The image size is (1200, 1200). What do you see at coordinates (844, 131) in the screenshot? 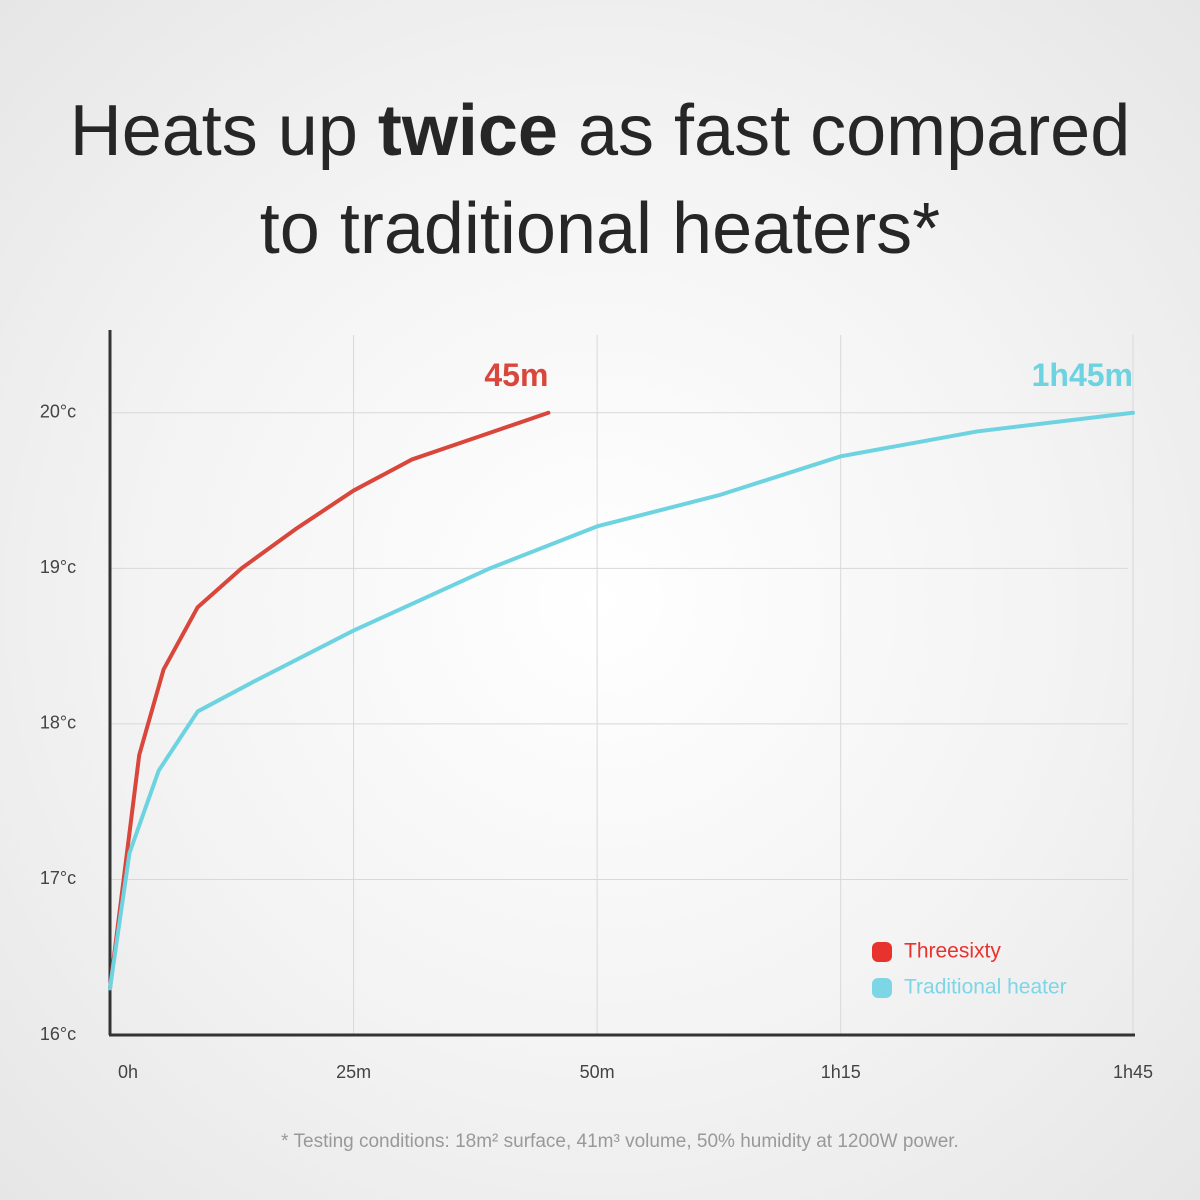
I see `title-part: as fast compared` at bounding box center [844, 131].